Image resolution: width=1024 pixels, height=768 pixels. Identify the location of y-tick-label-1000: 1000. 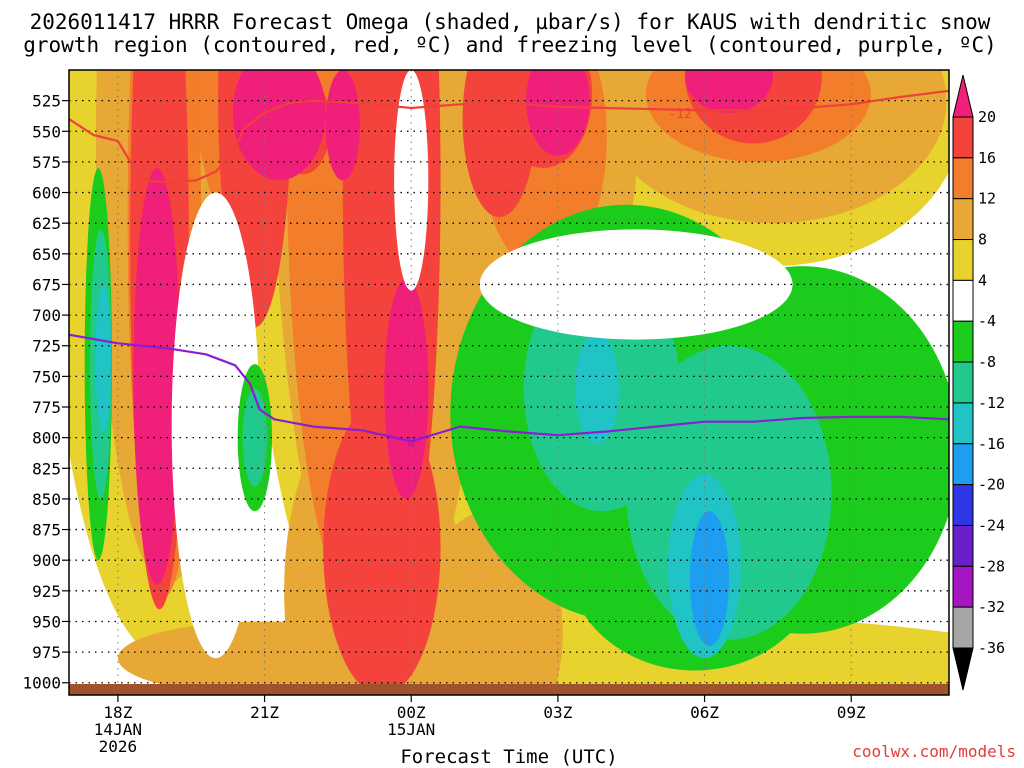
(41, 683).